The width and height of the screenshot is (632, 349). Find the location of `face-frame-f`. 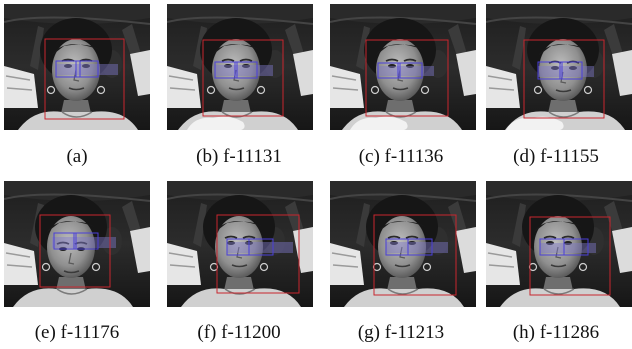

face-frame-f is located at coordinates (240, 244).